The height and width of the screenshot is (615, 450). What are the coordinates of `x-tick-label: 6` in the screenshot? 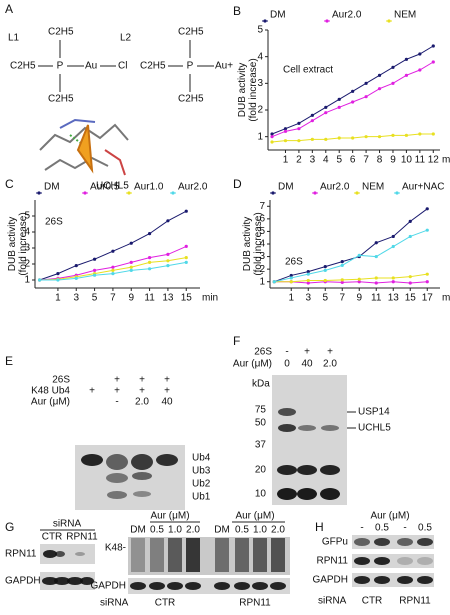 It's located at (353, 160).